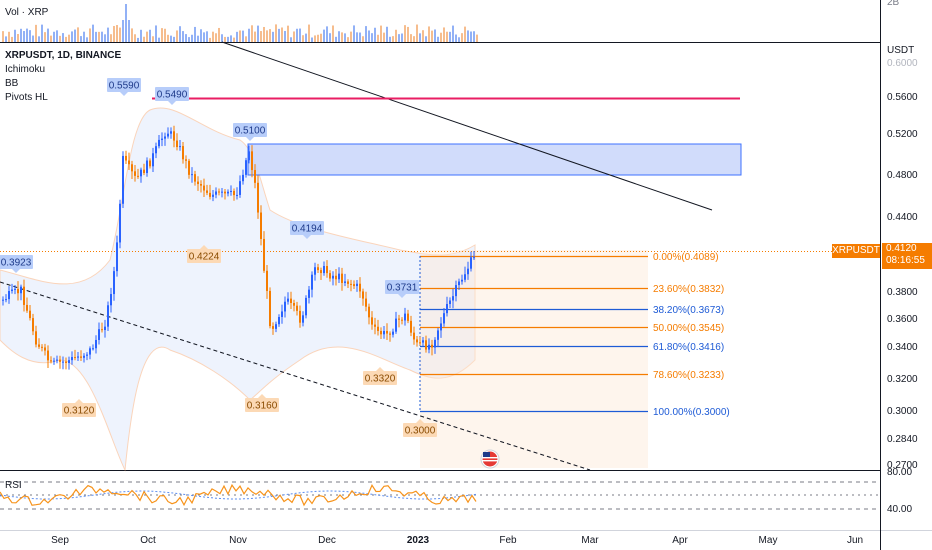 Image resolution: width=932 pixels, height=550 pixels. What do you see at coordinates (12, 83) in the screenshot?
I see `indicator-bb: BB` at bounding box center [12, 83].